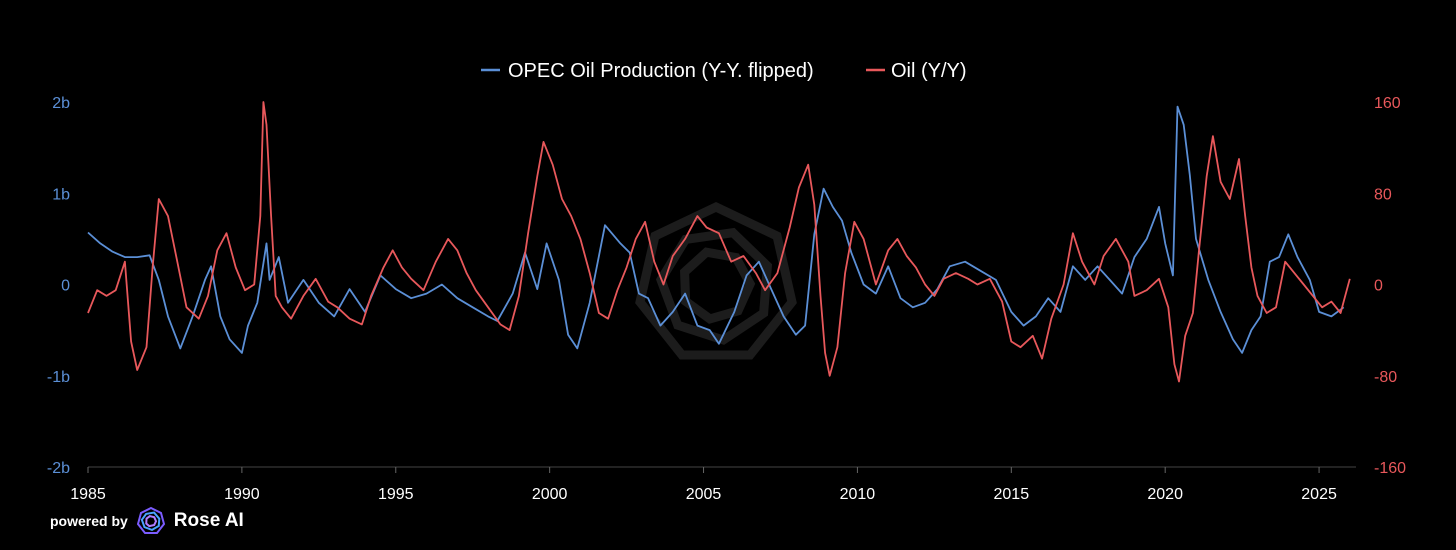 The width and height of the screenshot is (1456, 550). Describe the element at coordinates (550, 494) in the screenshot. I see `x-tick-label: 2000` at that location.